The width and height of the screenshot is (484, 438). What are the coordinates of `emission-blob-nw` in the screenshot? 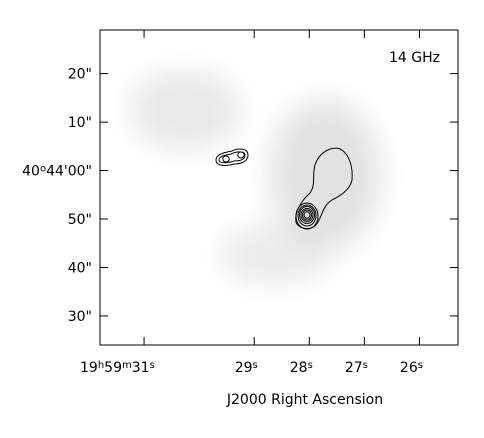 It's located at (185, 110).